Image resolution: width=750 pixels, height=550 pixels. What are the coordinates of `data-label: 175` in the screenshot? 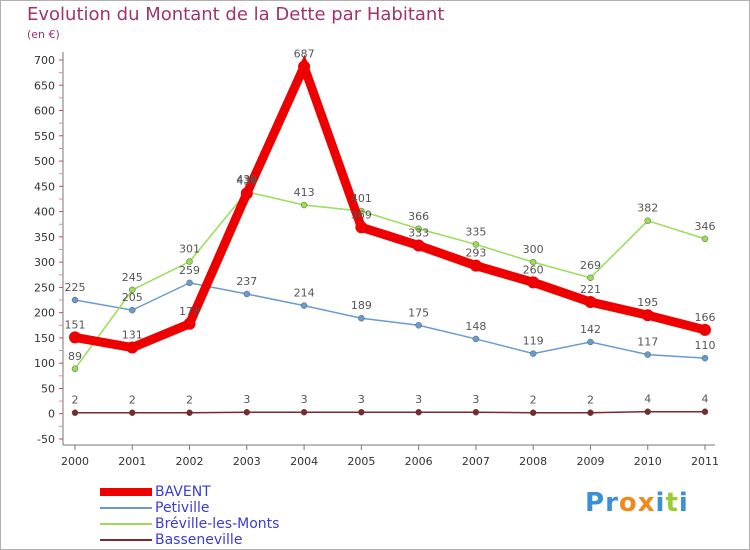 It's located at (418, 312).